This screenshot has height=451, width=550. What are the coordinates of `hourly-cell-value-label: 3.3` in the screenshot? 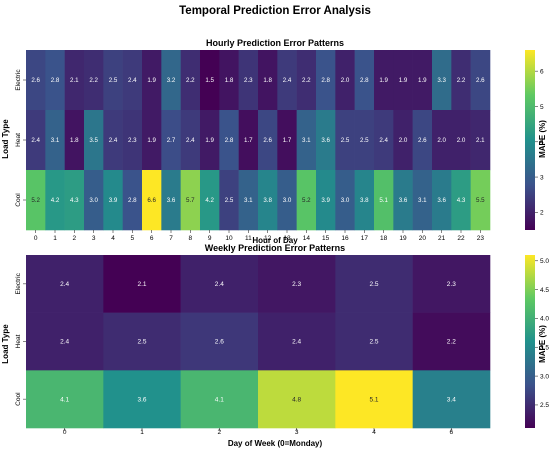 It's located at (441, 80).